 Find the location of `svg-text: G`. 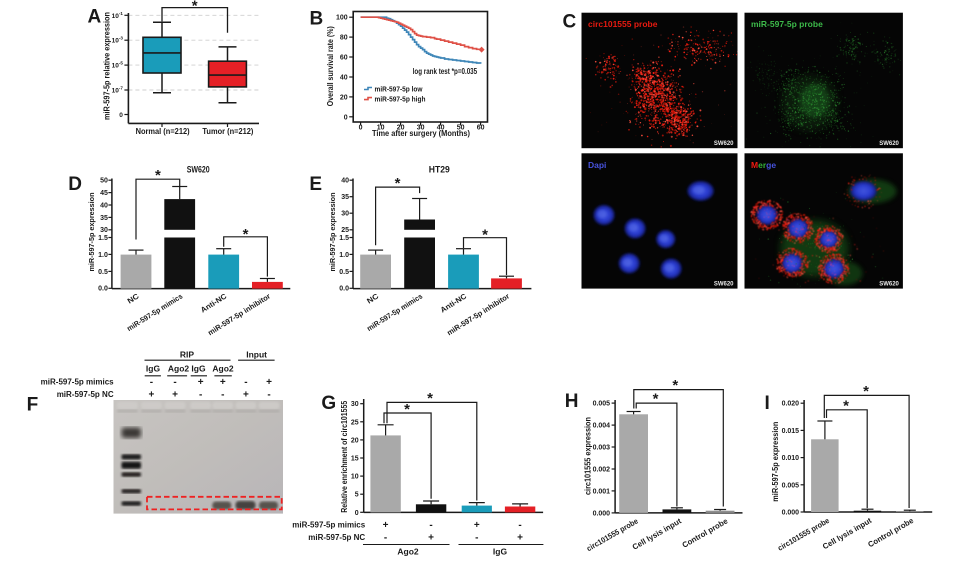

svg-text: G is located at coordinates (328, 403).